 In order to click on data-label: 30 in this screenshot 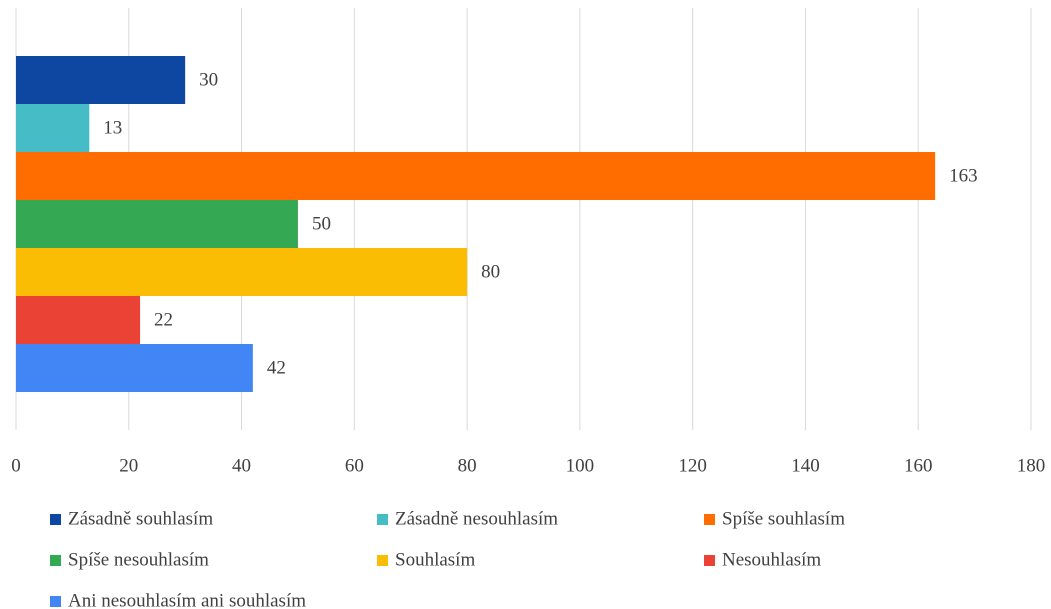, I will do `click(208, 79)`.